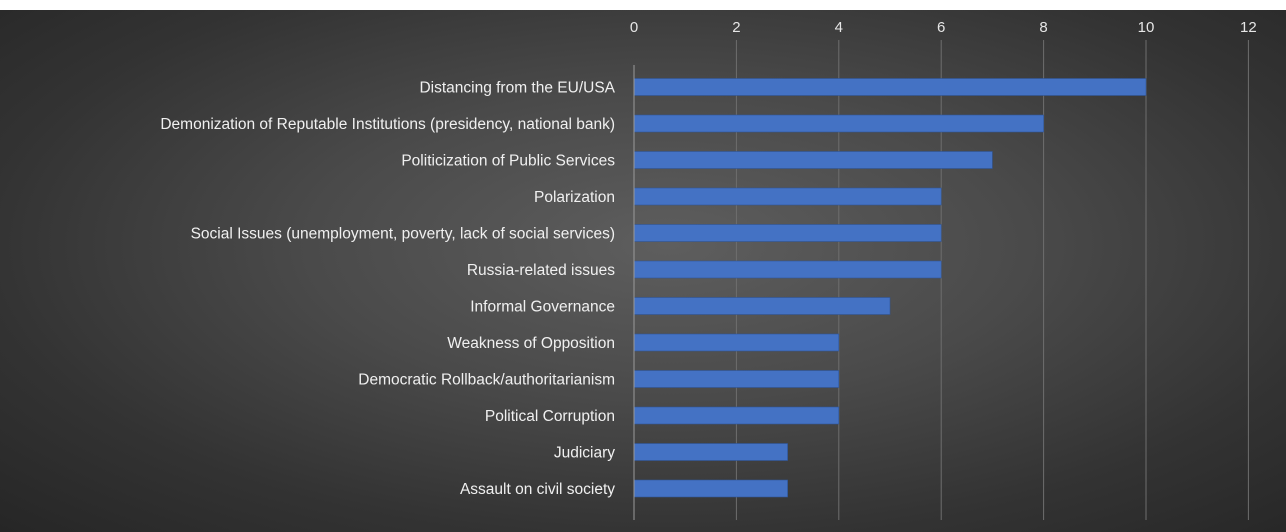 This screenshot has width=1286, height=532. Describe the element at coordinates (941, 27) in the screenshot. I see `x-tick-label: 6` at that location.